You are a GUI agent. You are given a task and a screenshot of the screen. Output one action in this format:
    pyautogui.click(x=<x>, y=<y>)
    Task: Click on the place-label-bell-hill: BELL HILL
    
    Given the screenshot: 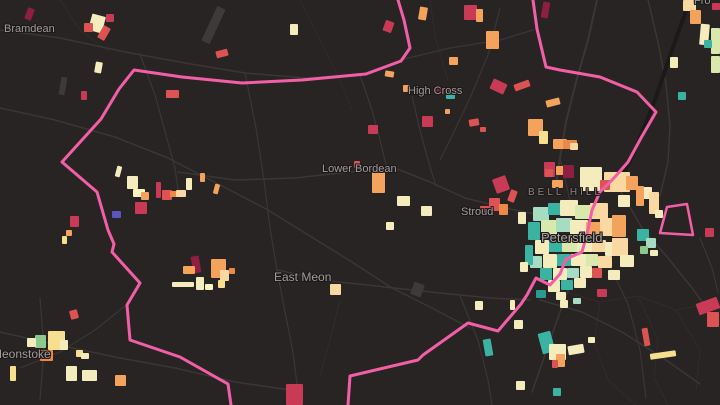 What is the action you would take?
    pyautogui.click(x=565, y=192)
    